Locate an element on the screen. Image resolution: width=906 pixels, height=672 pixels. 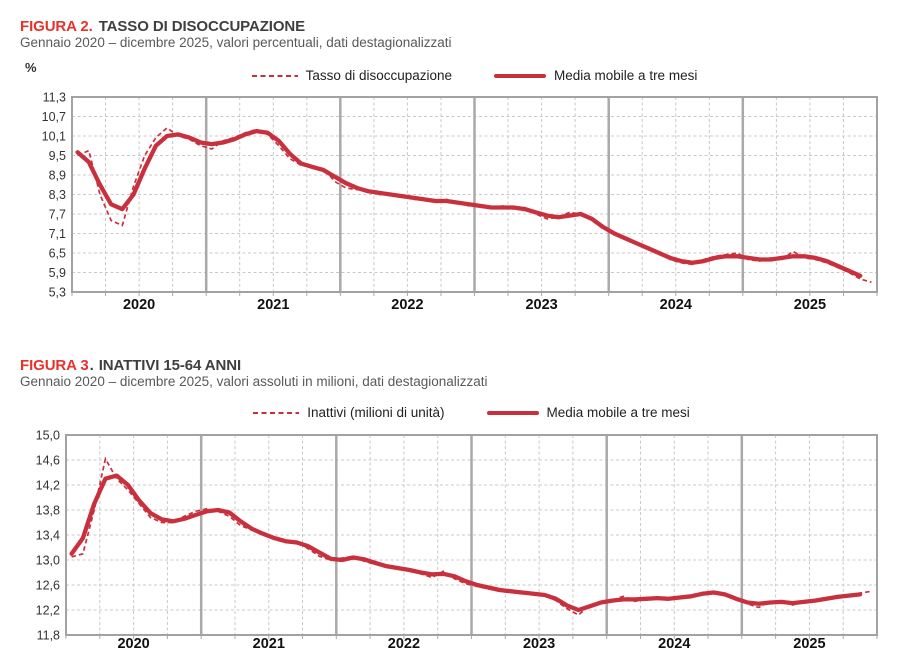
figure2-title-text: TASSO DI DISOCCUPAZIONE is located at coordinates (202, 27).